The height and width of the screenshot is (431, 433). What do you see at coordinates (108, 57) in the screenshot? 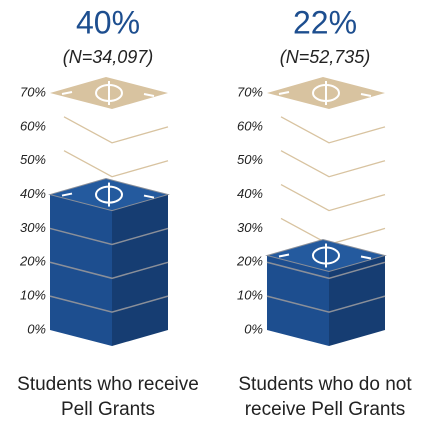
I see `annotation: (N=34,097)` at bounding box center [108, 57].